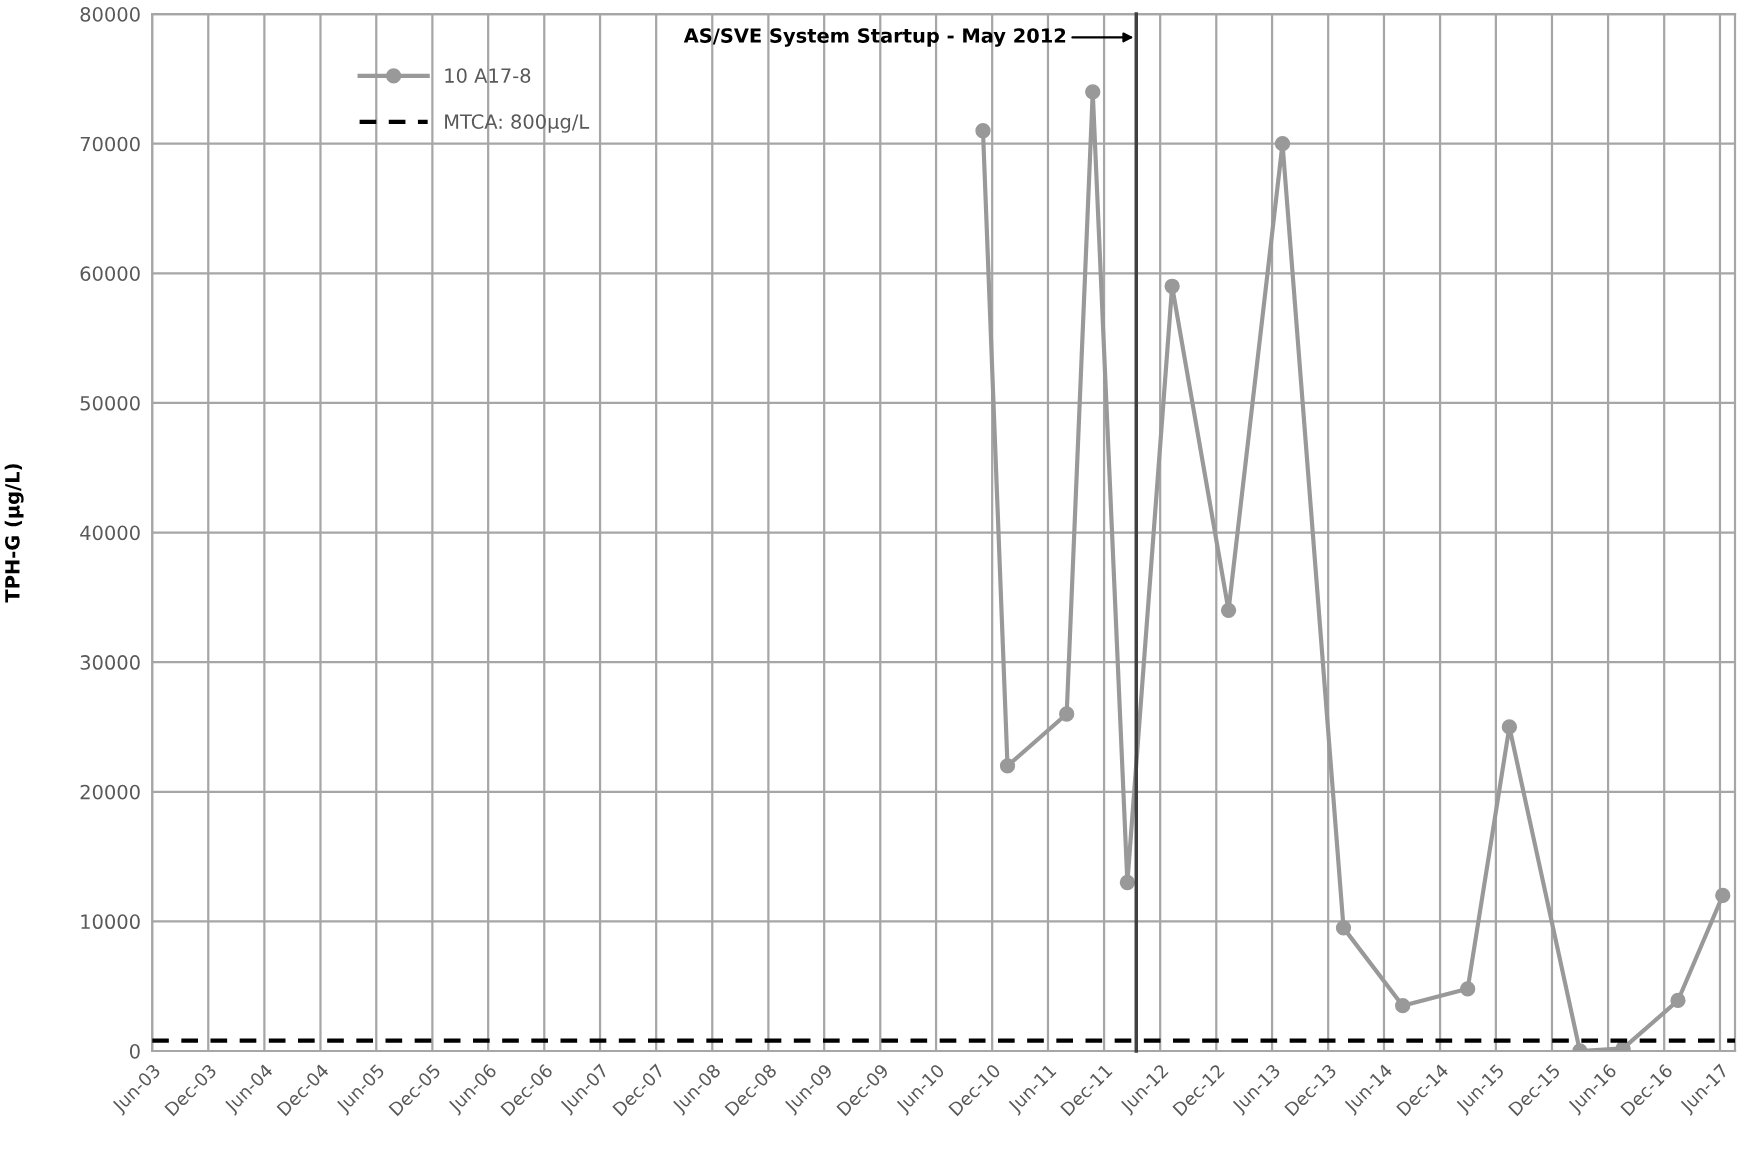 Image resolution: width=1749 pixels, height=1173 pixels. Describe the element at coordinates (110, 144) in the screenshot. I see `y-tick-label: 70000` at that location.